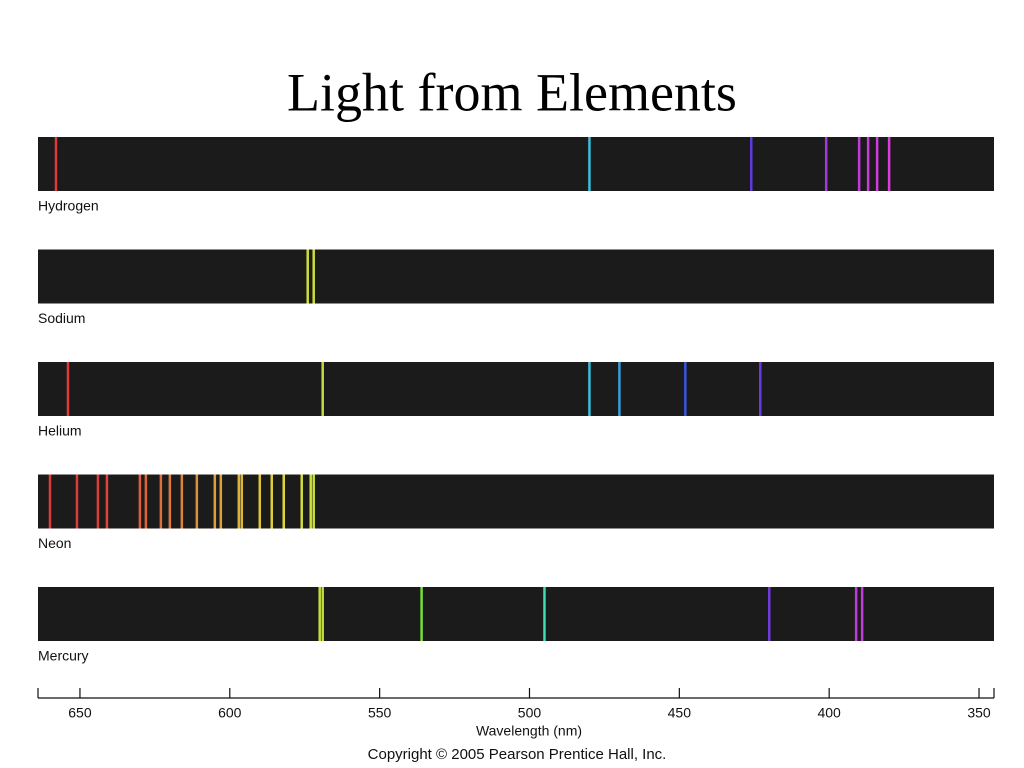 The image size is (1024, 768). I want to click on x-tick-label: 450, so click(680, 713).